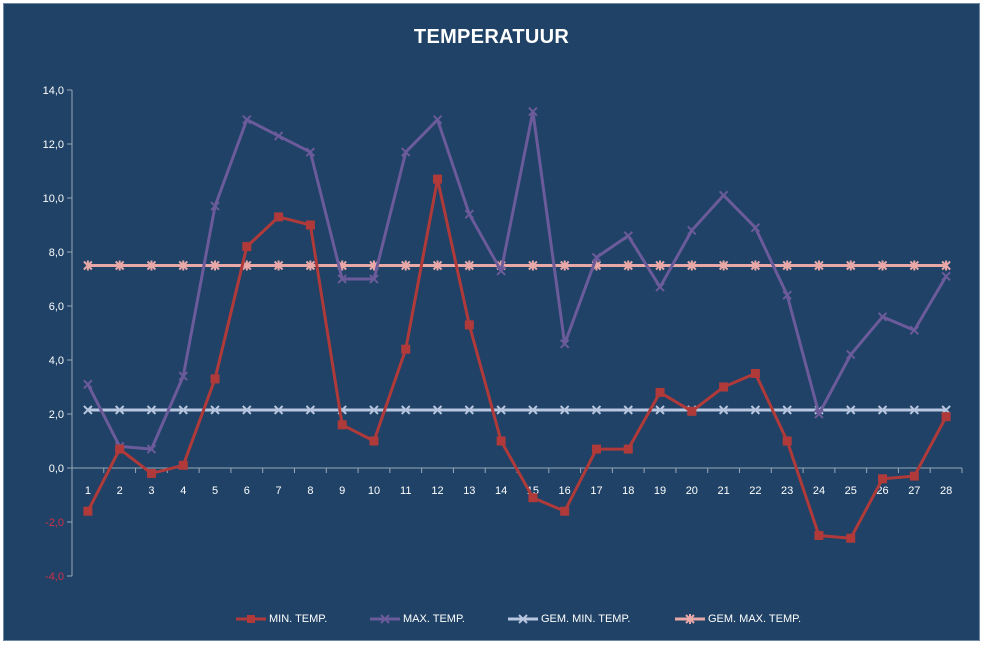 This screenshot has width=987, height=648. I want to click on y-tick-label: 2,0, so click(56, 415).